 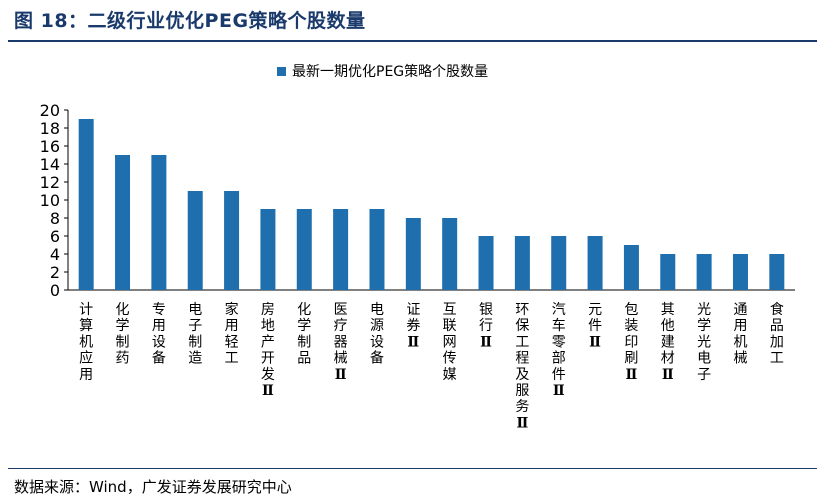 What do you see at coordinates (704, 342) in the screenshot?
I see `x-tick-label: 光学光电子` at bounding box center [704, 342].